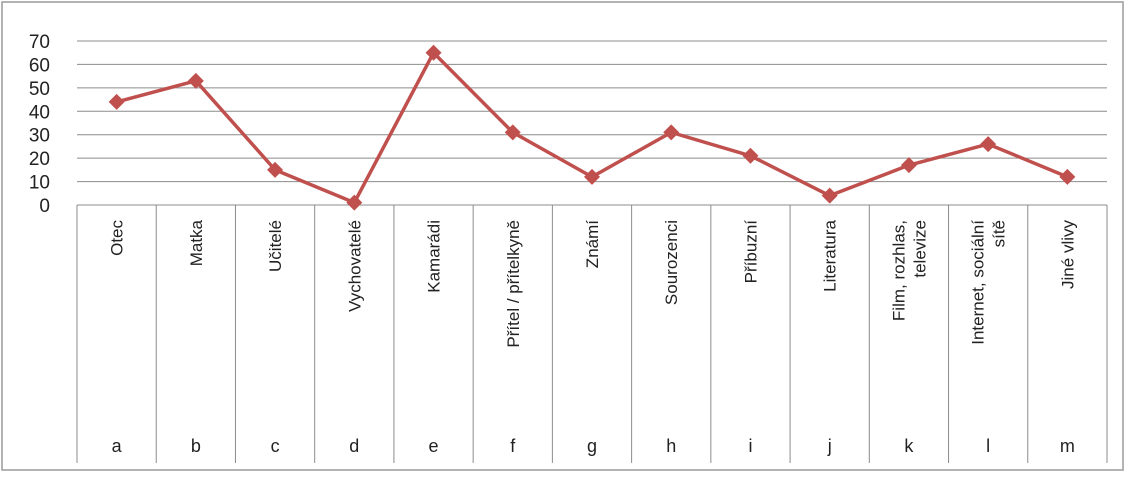 This screenshot has width=1125, height=477. What do you see at coordinates (909, 446) in the screenshot?
I see `category-letter: k` at bounding box center [909, 446].